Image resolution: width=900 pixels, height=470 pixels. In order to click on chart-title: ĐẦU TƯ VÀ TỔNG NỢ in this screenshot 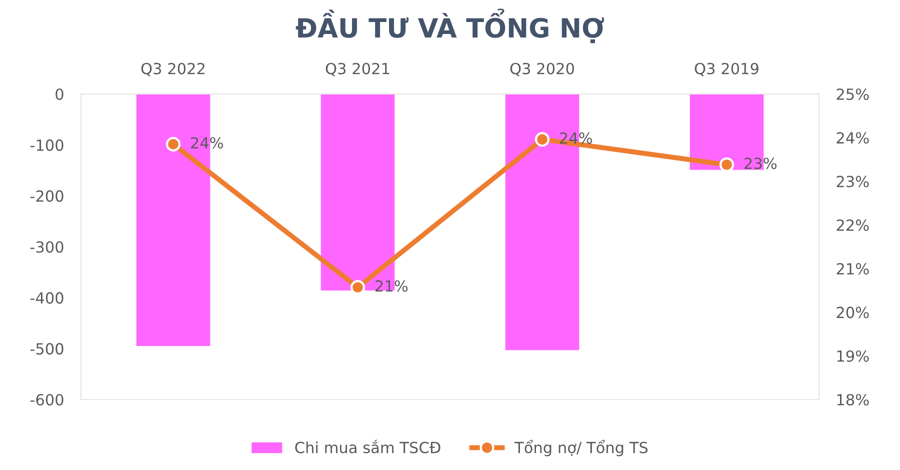, I will do `click(450, 26)`.